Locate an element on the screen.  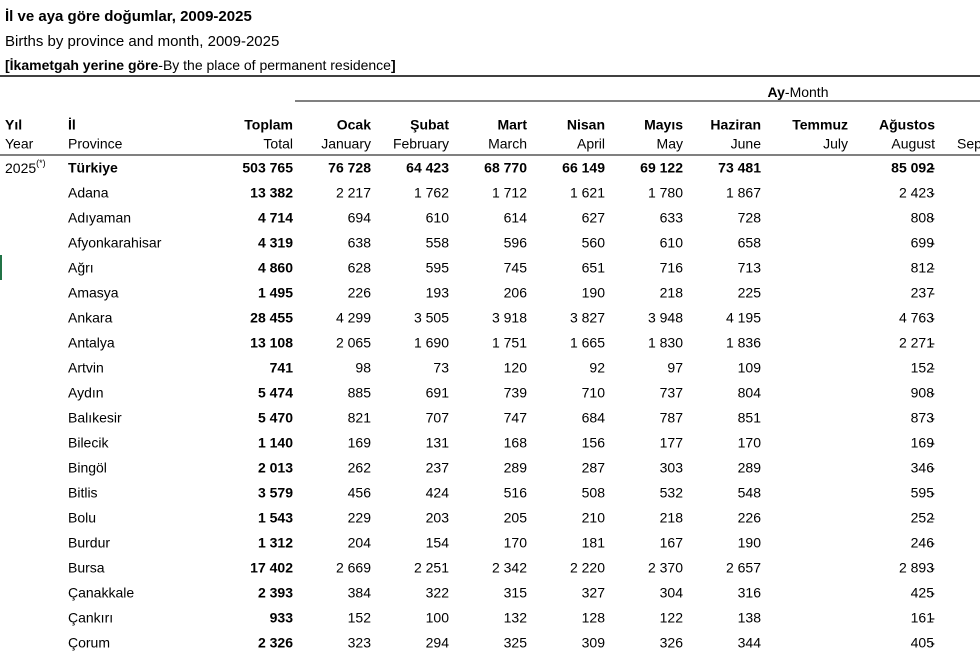
cell: 294 is located at coordinates (438, 643).